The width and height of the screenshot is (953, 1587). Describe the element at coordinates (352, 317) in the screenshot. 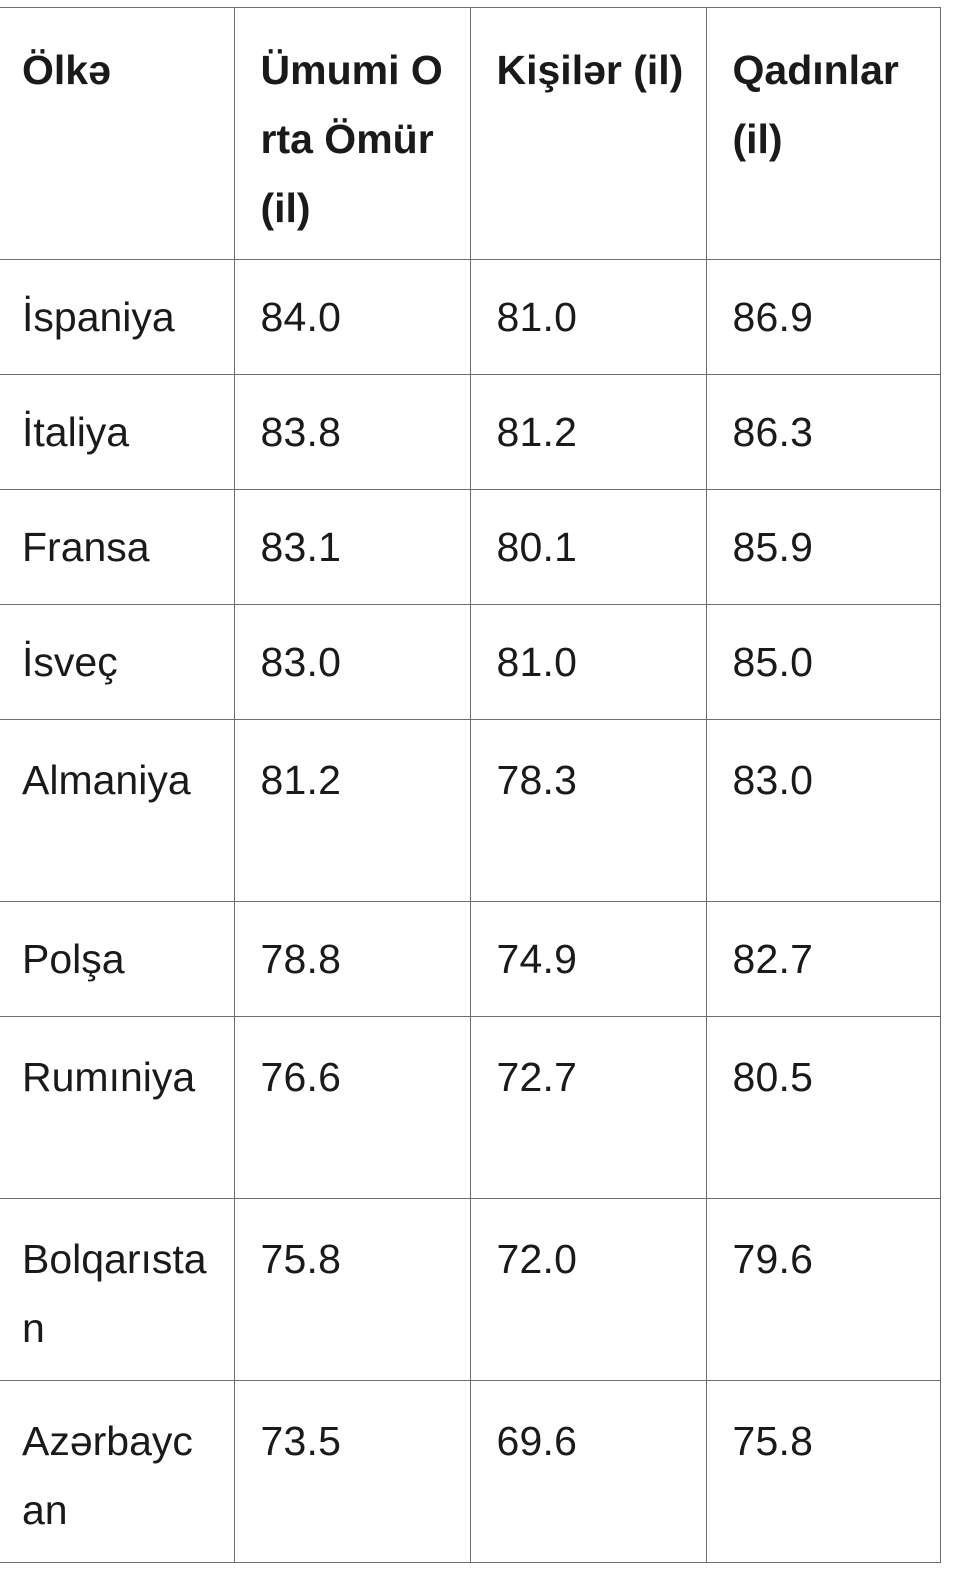

I see `total-cell: 84.0` at that location.